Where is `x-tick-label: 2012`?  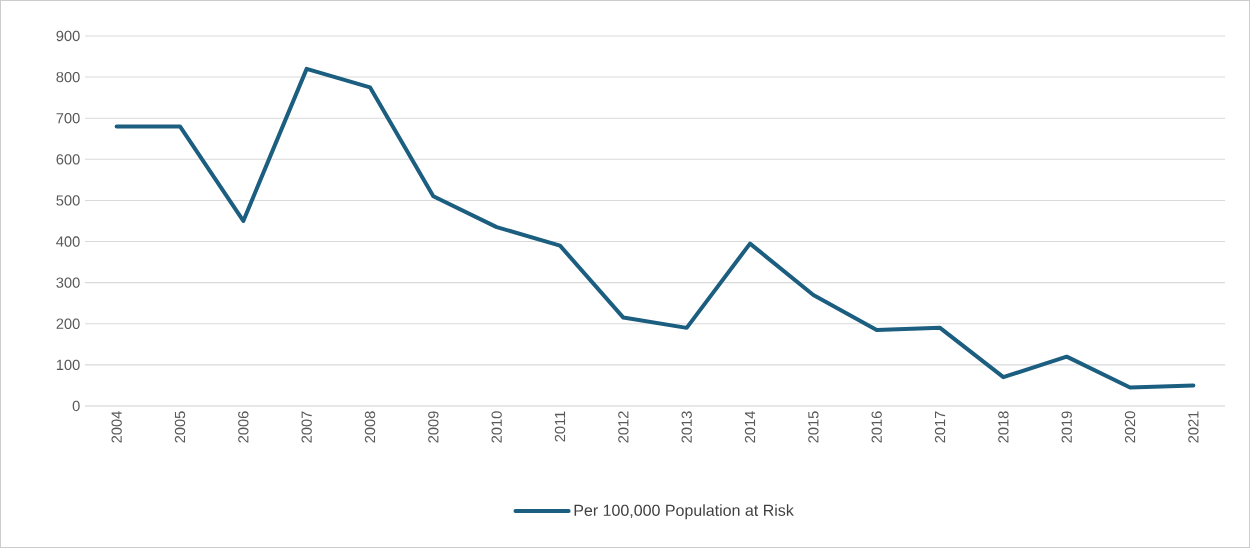
x-tick-label: 2012 is located at coordinates (623, 427).